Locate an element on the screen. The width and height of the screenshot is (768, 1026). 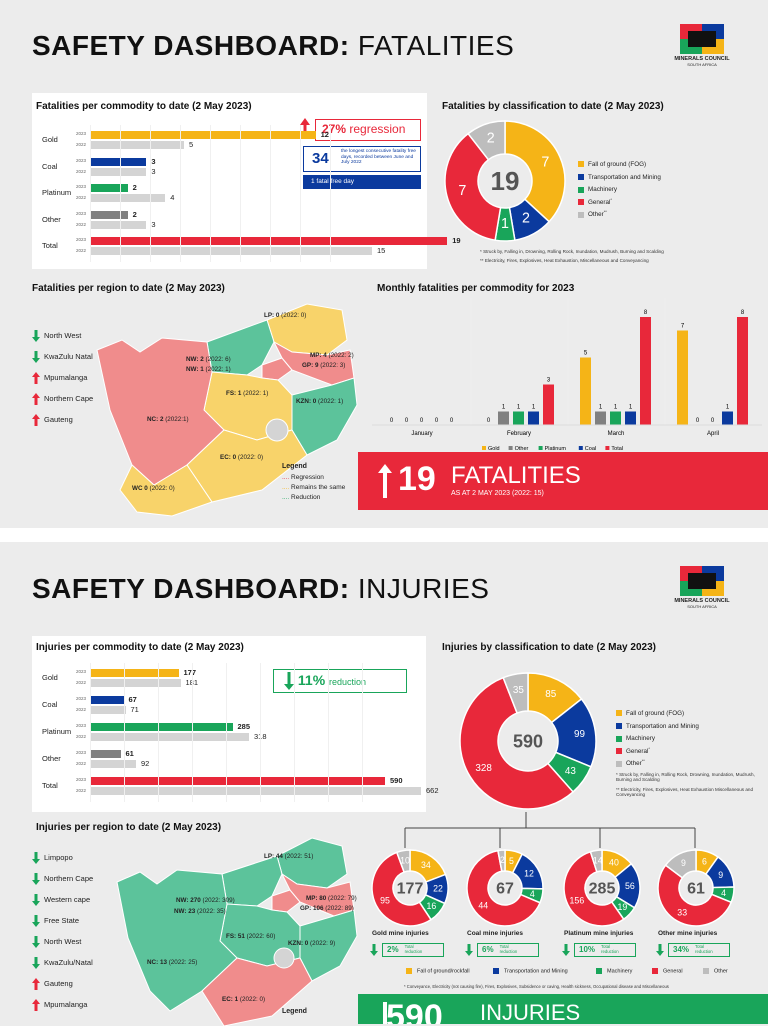
map-label: LP: 44 (2022: 51) is located at coordinates (288, 856).